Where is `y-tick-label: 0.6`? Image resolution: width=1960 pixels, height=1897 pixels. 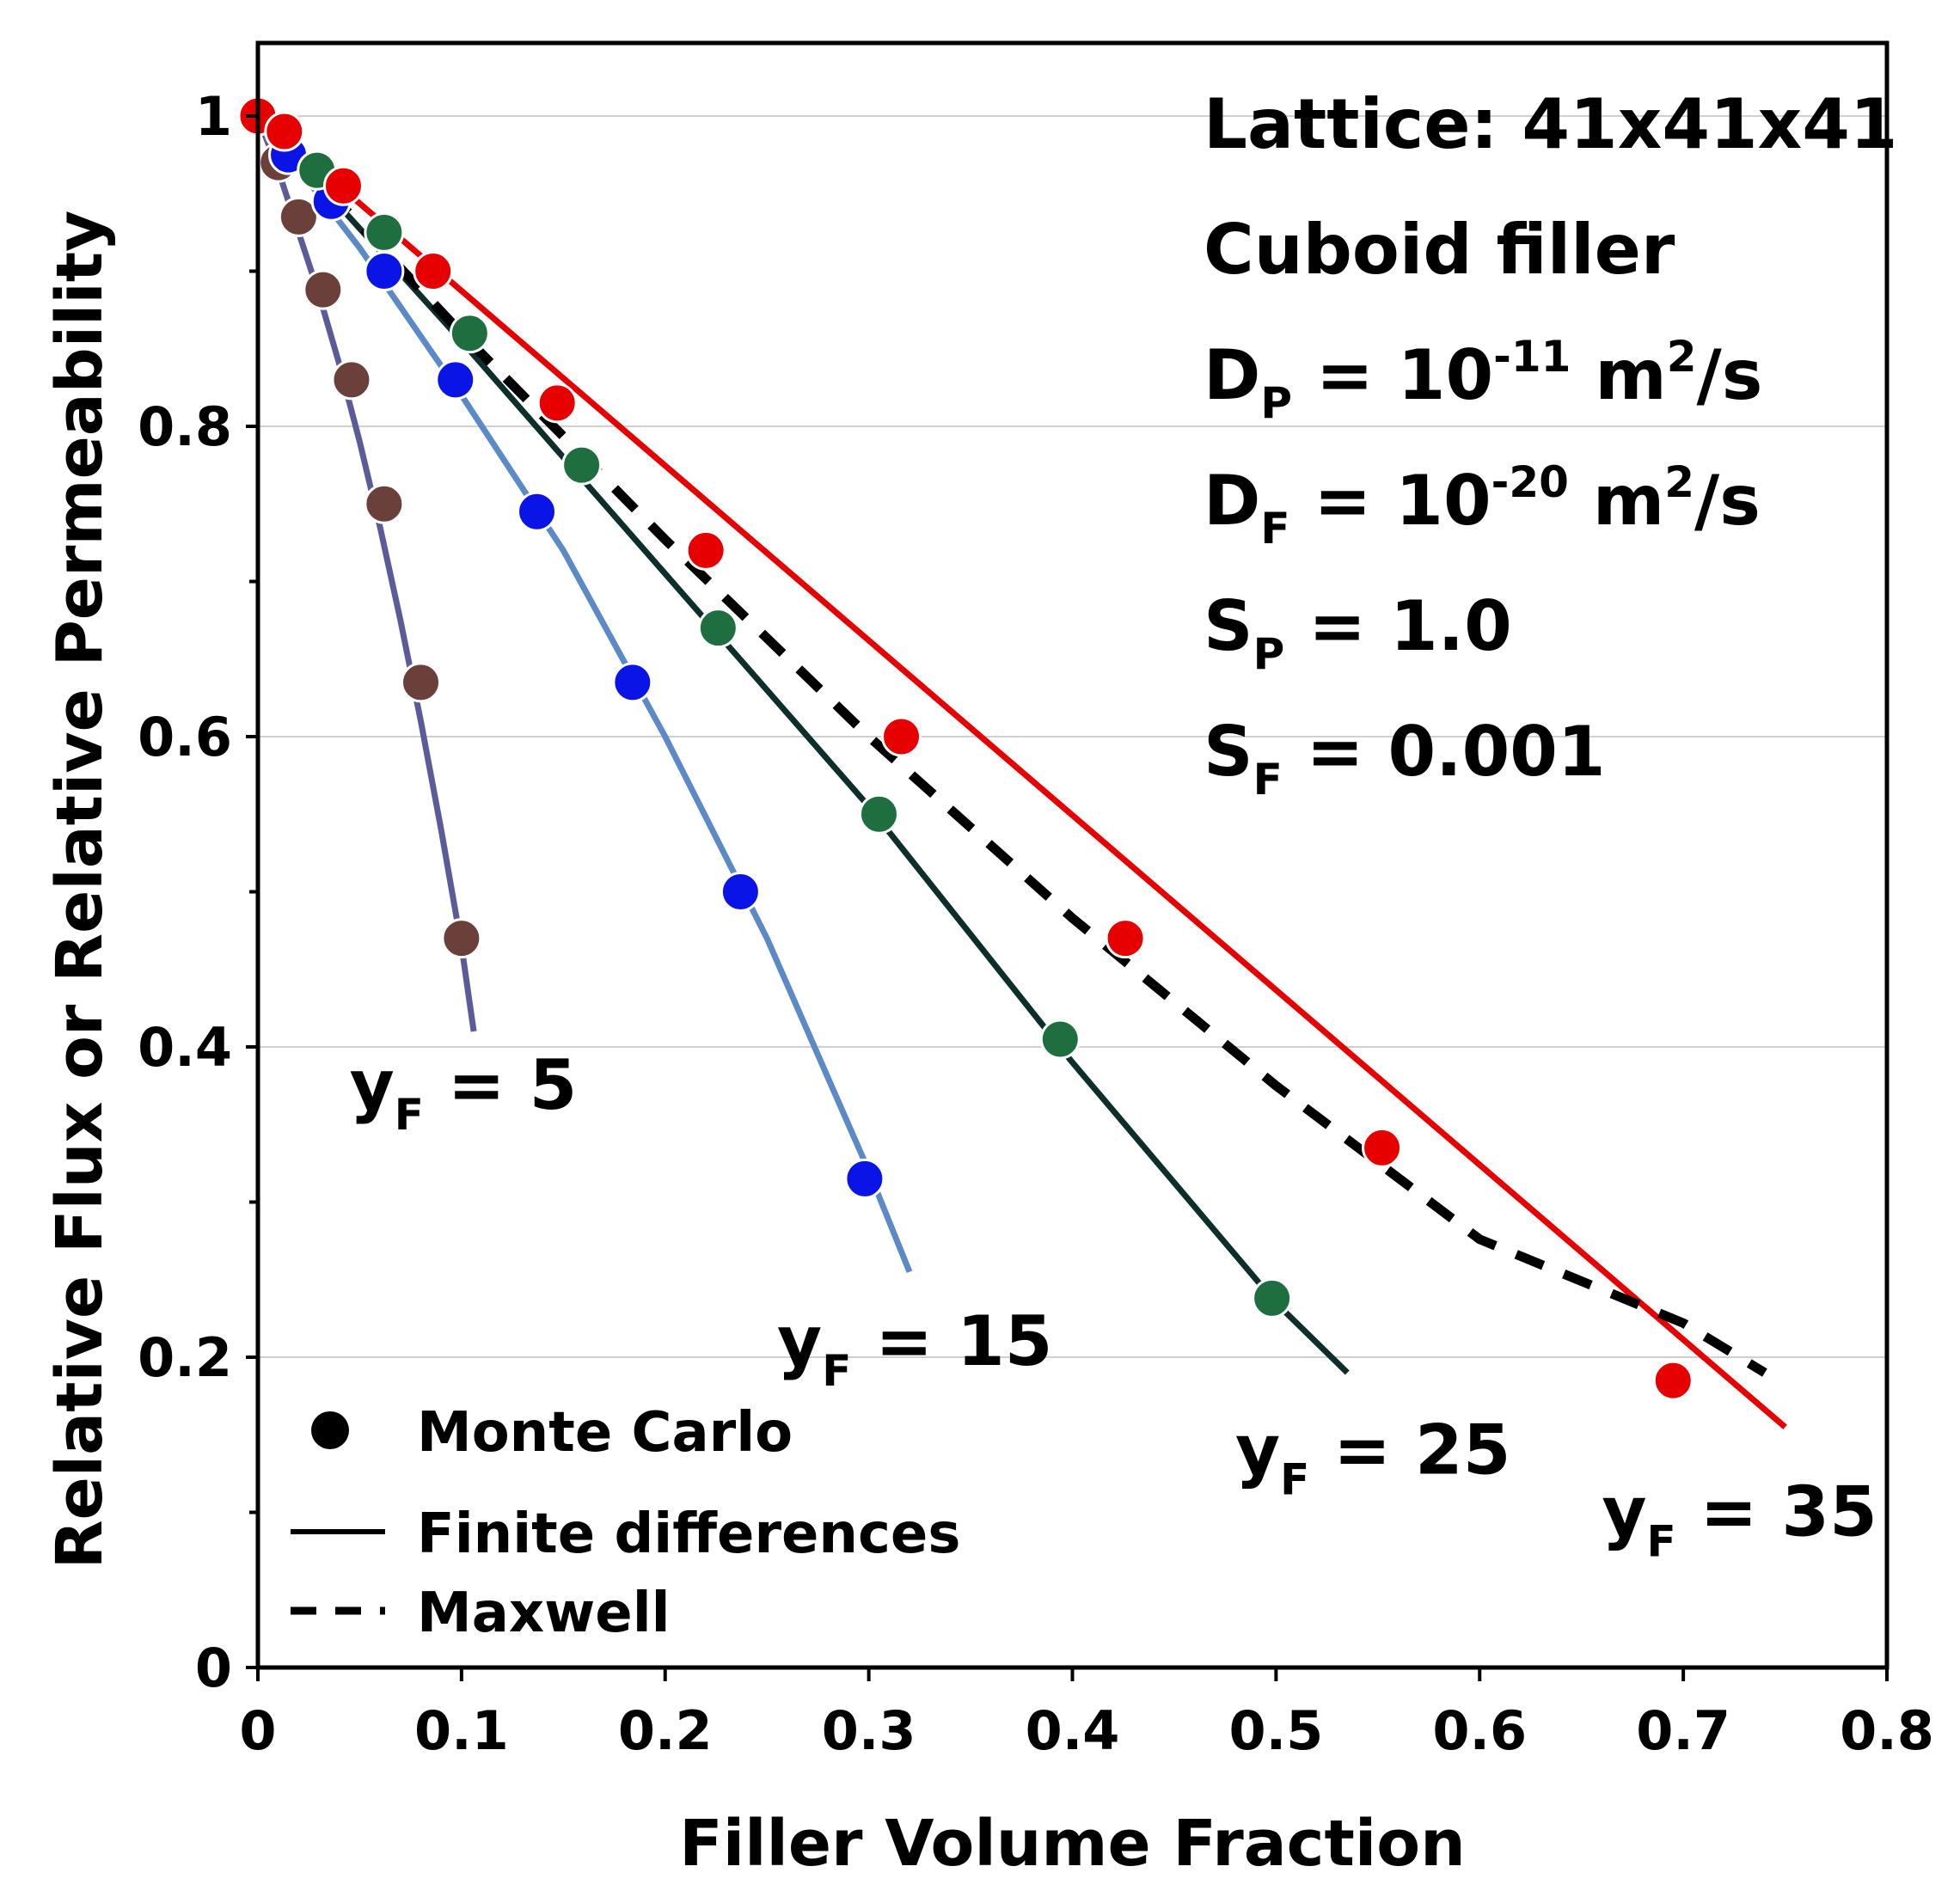 y-tick-label: 0.6 is located at coordinates (185, 737).